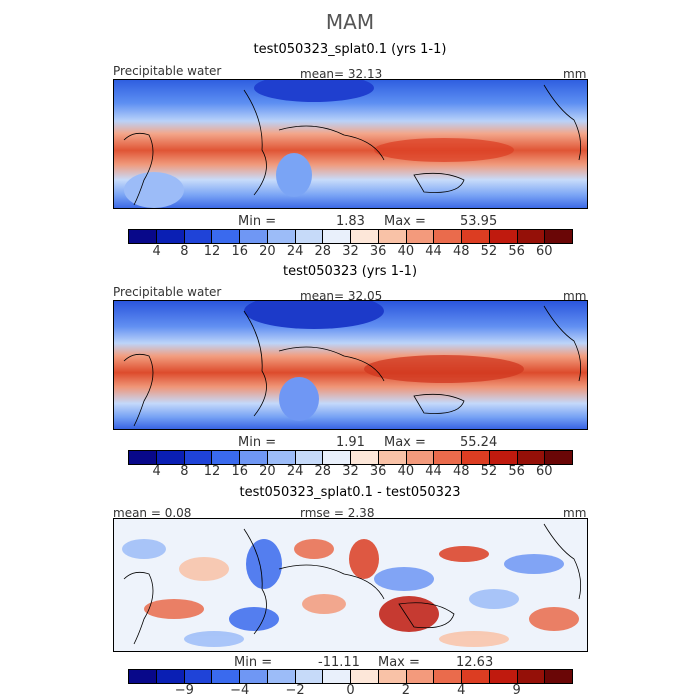 The image size is (700, 700). Describe the element at coordinates (479, 442) in the screenshot. I see `panel2-max-value: 55.24` at that location.